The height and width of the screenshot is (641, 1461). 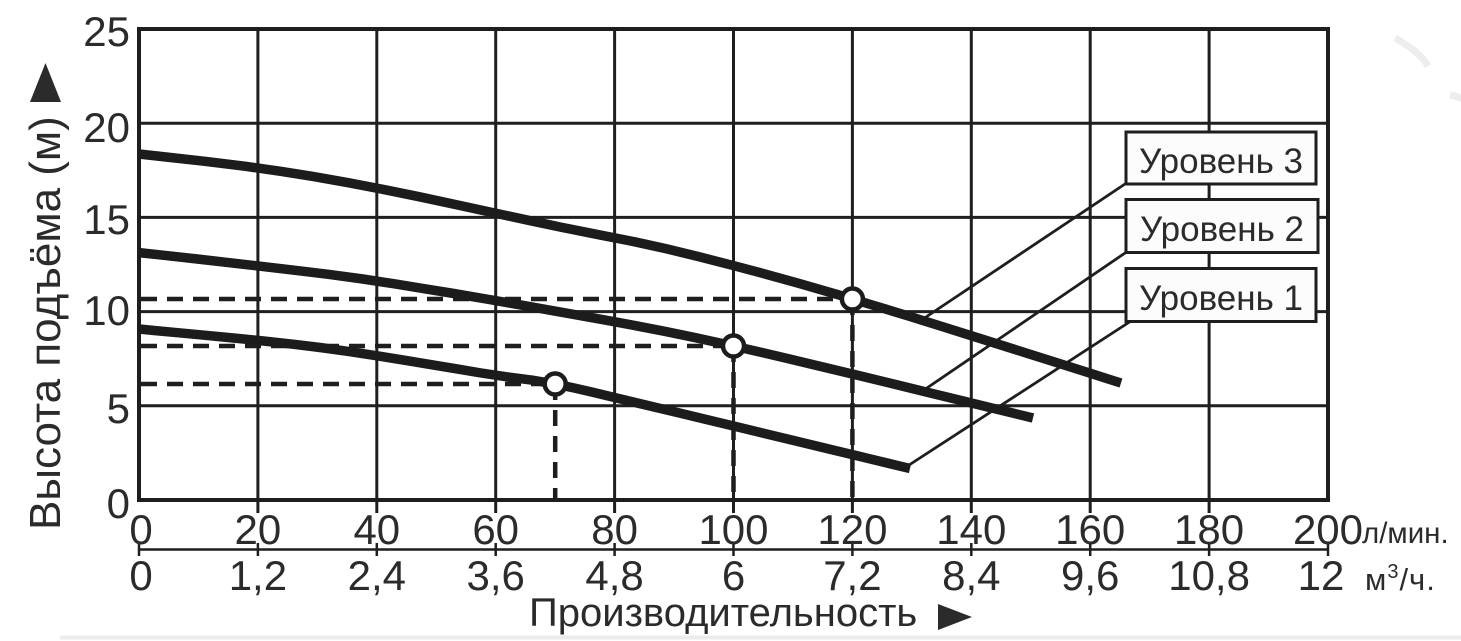 I want to click on svg-text: 12, so click(x=1321, y=575).